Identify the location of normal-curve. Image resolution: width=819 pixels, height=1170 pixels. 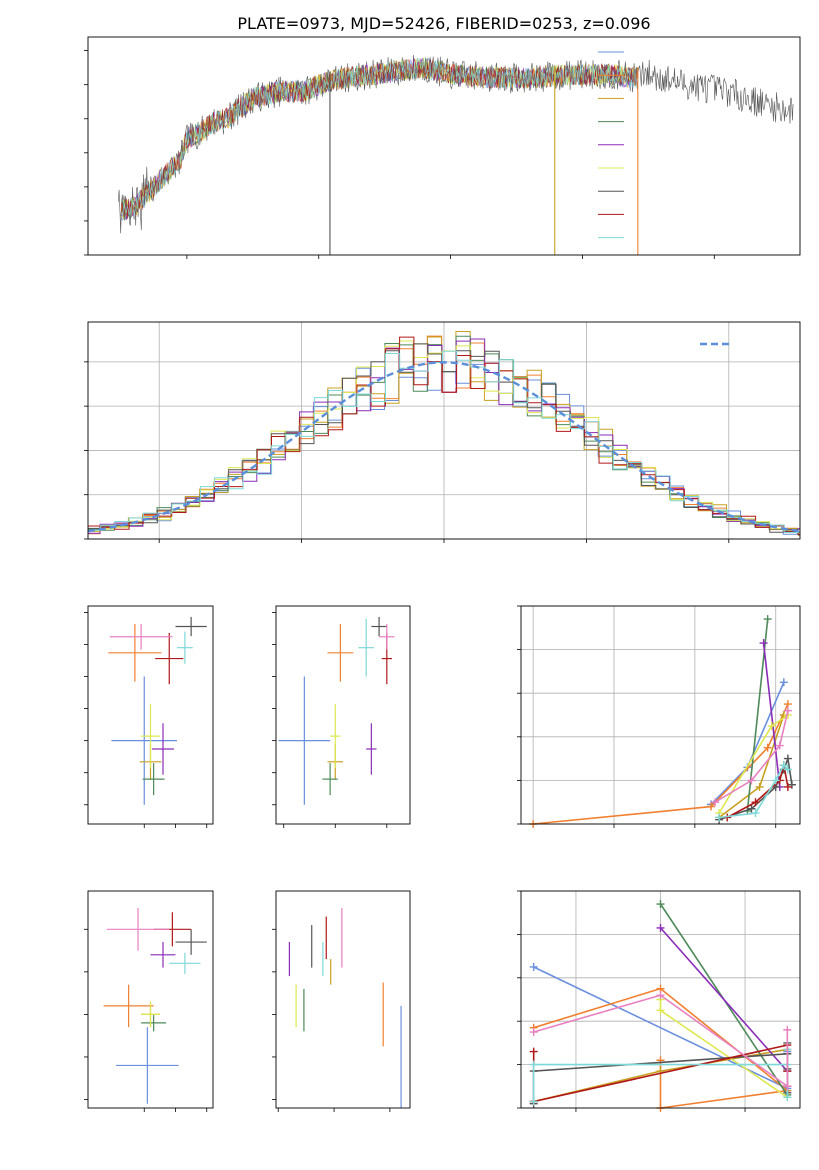
(444, 447).